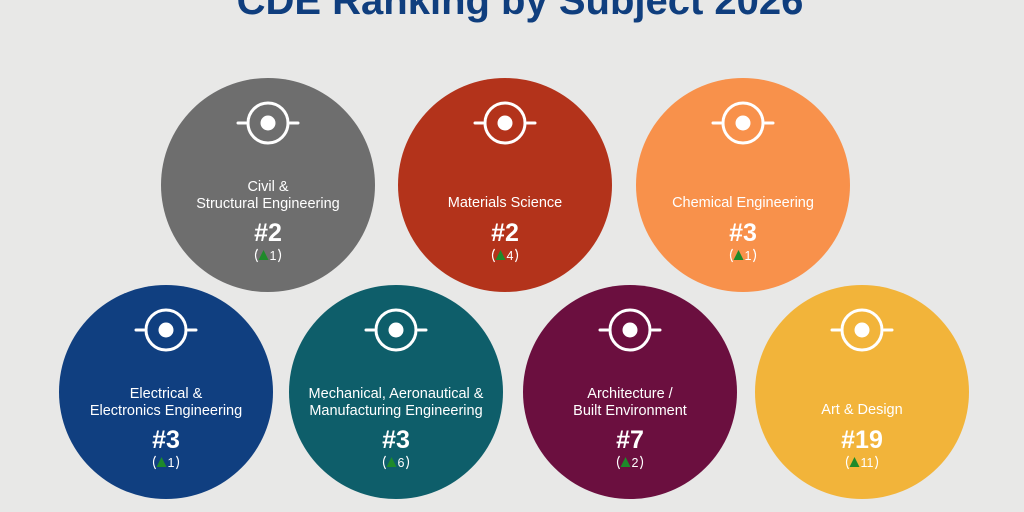 The image size is (1024, 512). Describe the element at coordinates (635, 463) in the screenshot. I see `rank-change: 2` at that location.